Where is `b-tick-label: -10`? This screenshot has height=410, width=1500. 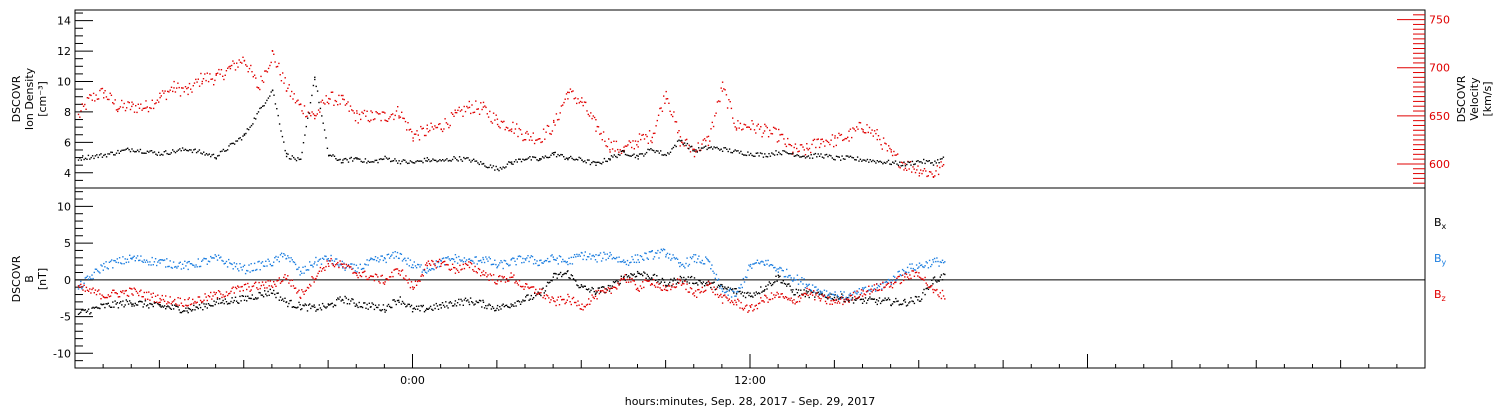 b-tick-label: -10 is located at coordinates (62, 353).